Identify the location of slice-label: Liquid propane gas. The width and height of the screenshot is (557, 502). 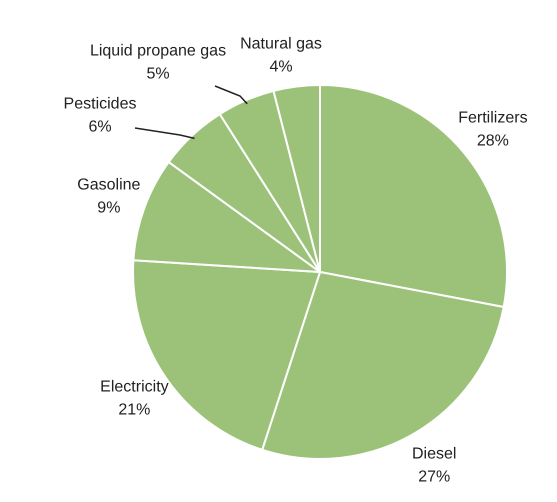
(158, 51).